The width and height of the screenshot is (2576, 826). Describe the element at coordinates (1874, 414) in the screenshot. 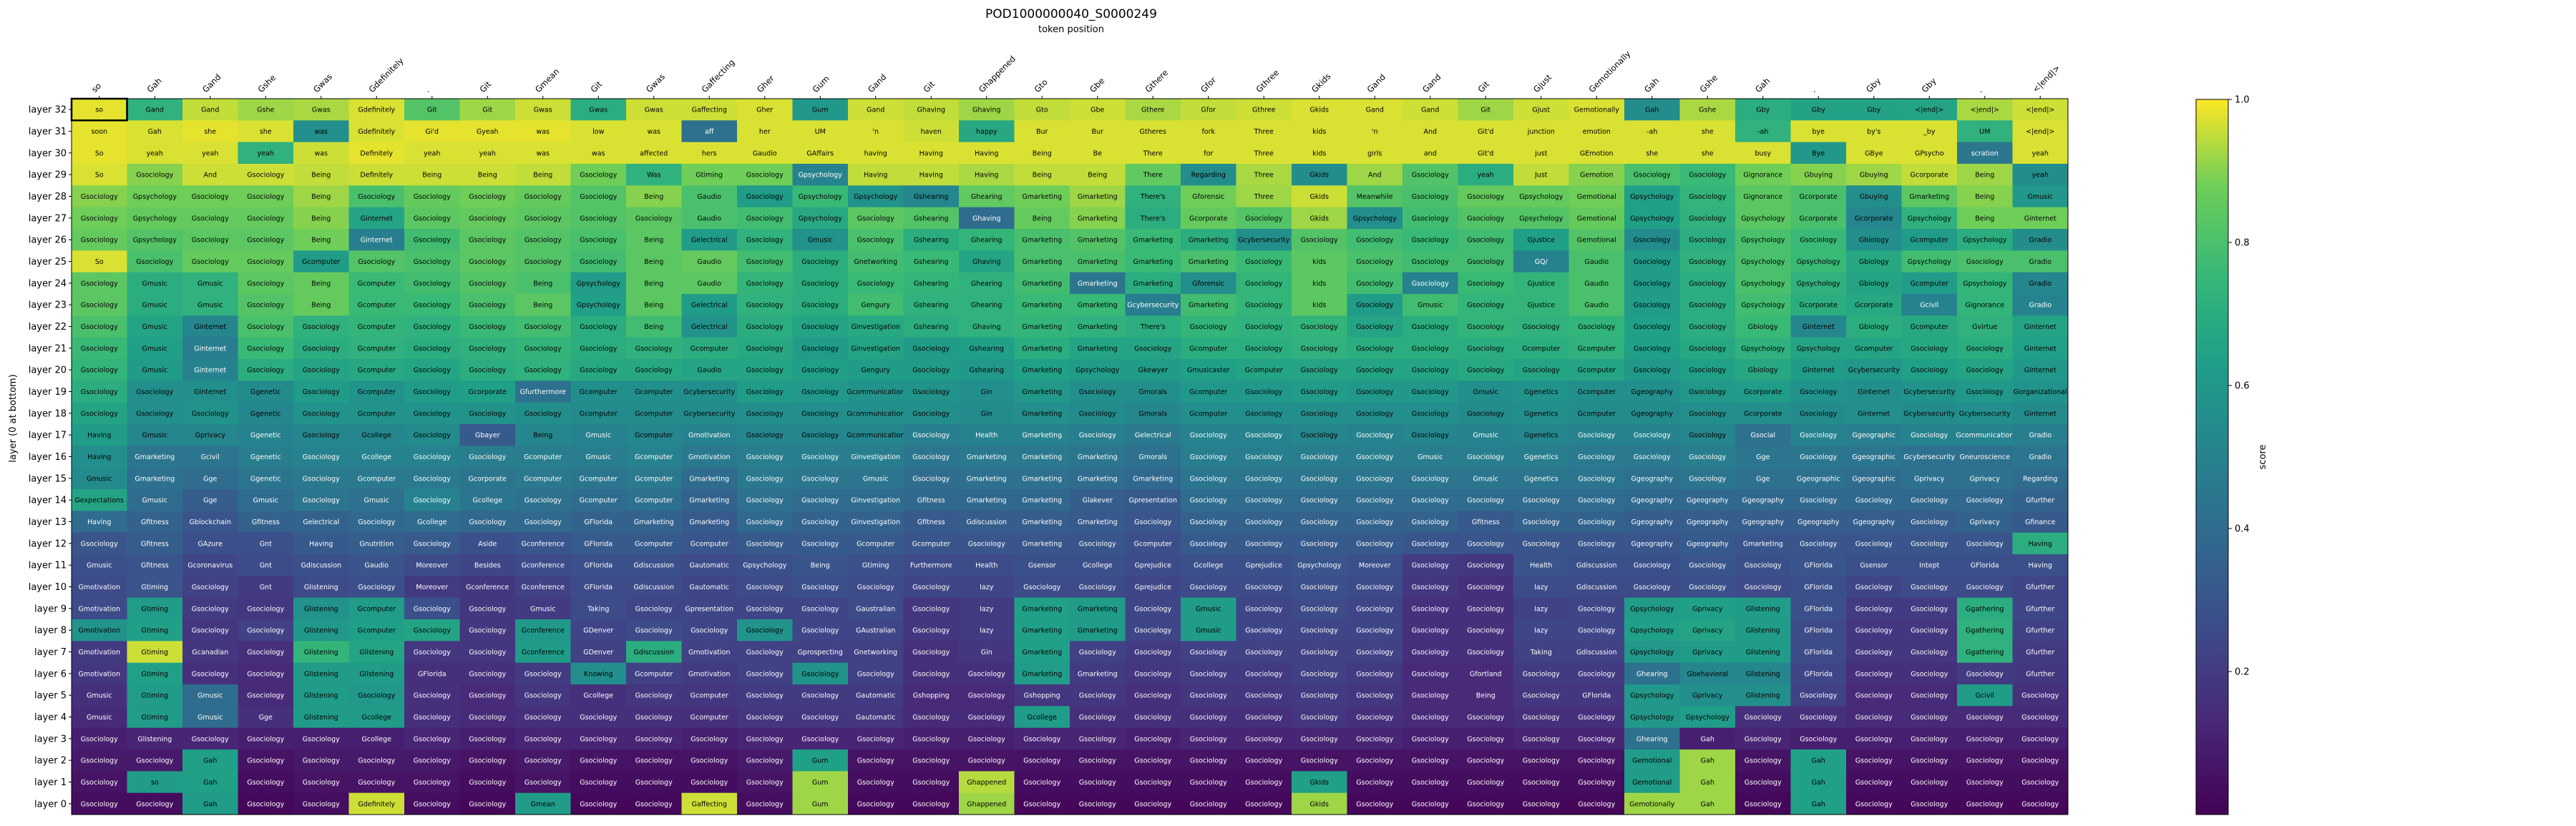

I see `cell-label: Ginternet` at that location.